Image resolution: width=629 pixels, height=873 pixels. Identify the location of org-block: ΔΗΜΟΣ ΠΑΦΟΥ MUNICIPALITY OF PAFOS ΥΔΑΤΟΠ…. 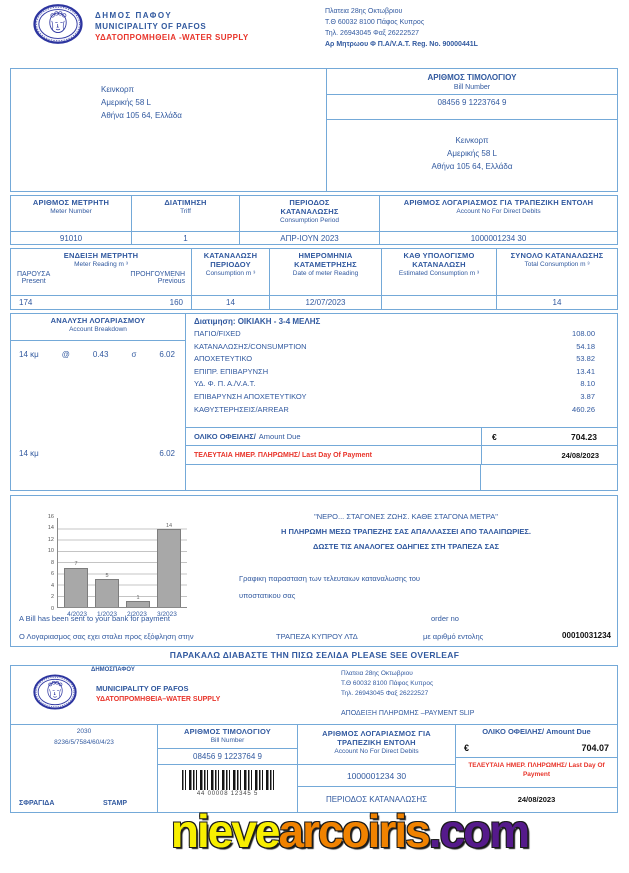
(172, 26).